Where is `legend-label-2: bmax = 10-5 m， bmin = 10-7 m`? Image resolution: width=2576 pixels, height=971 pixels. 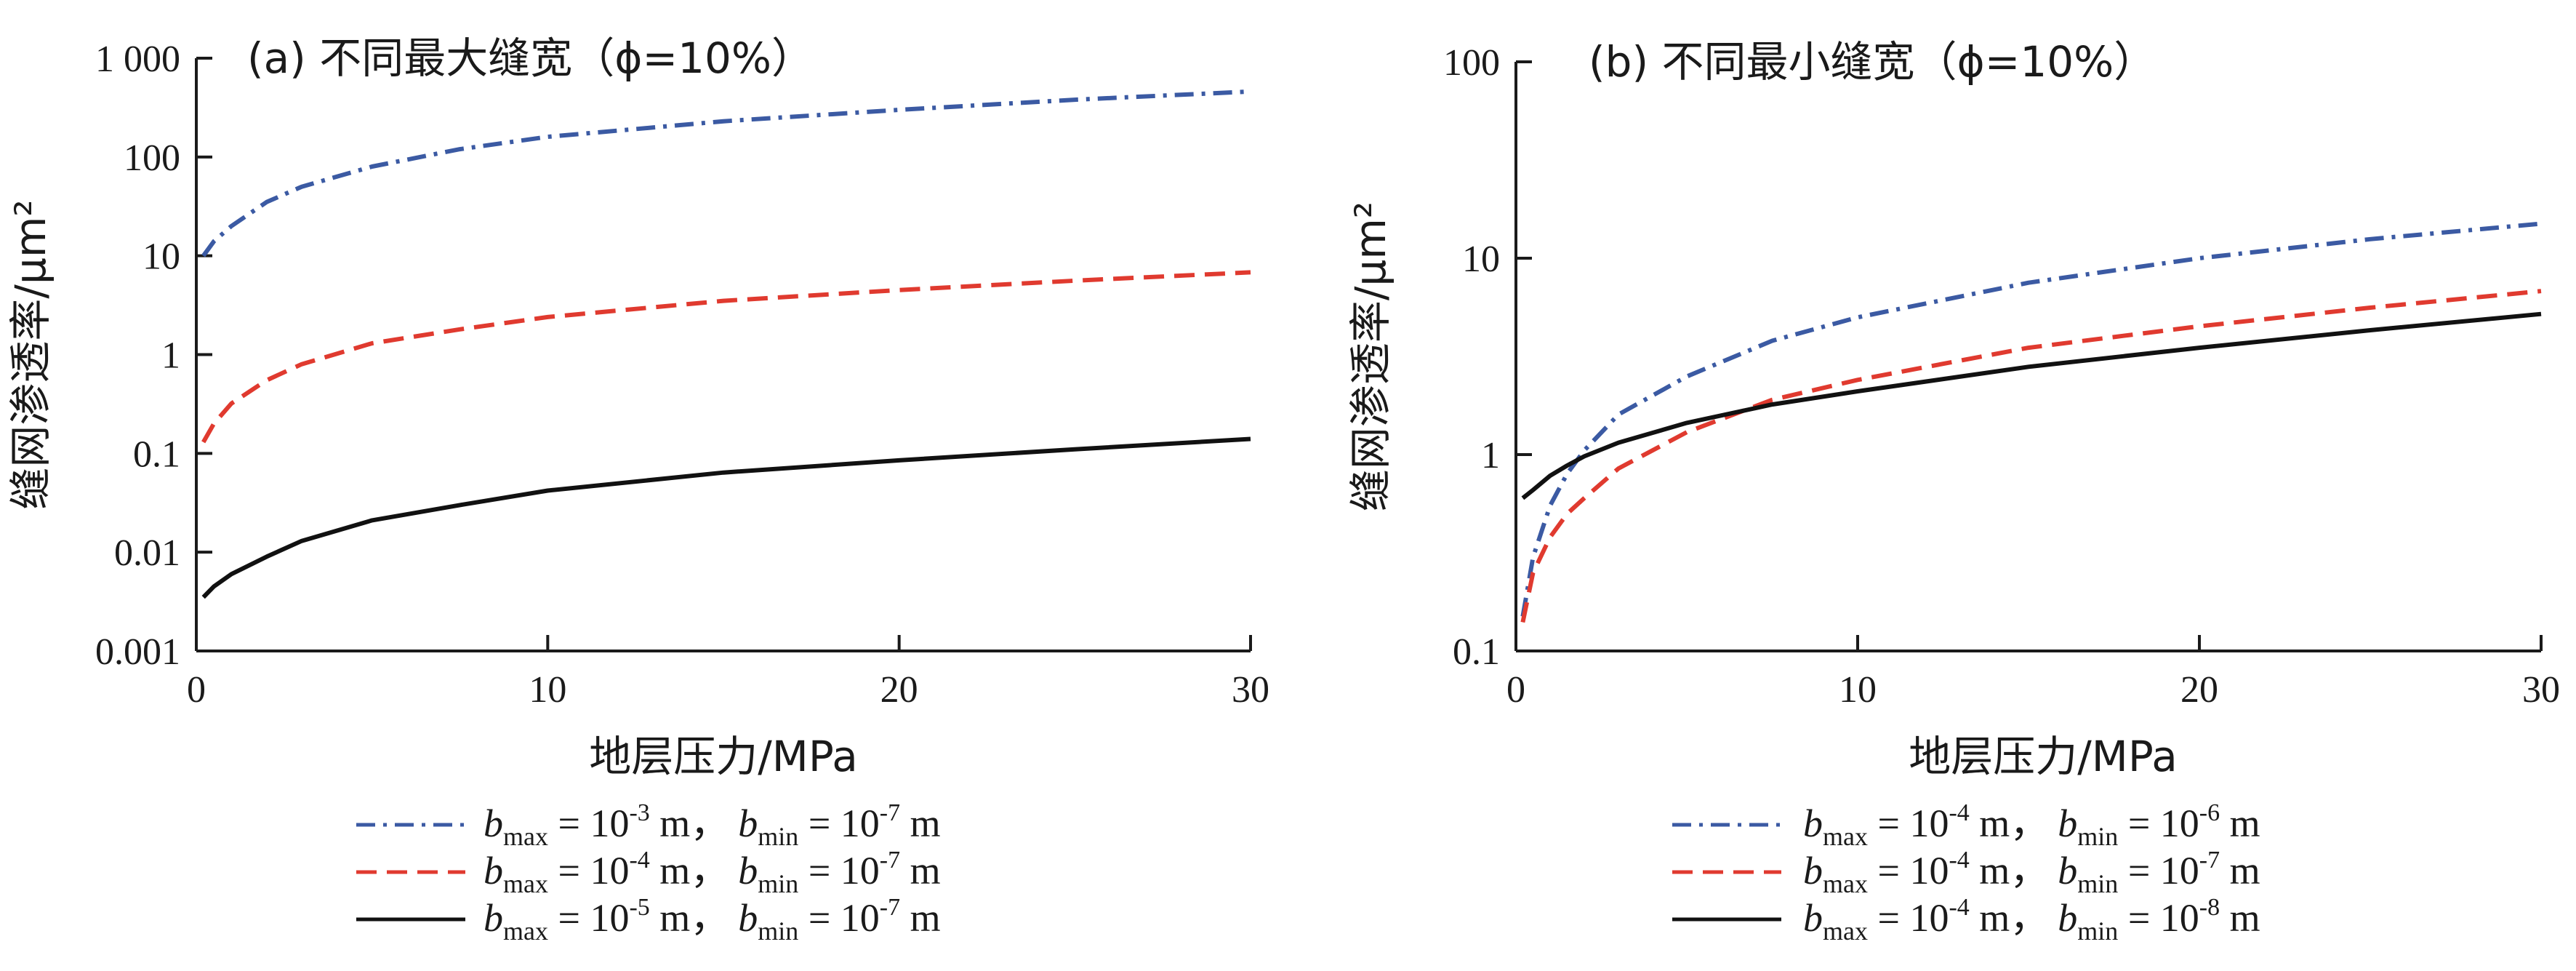
legend-label-2: bmax = 10-5 m， bmin = 10-7 m is located at coordinates (712, 920).